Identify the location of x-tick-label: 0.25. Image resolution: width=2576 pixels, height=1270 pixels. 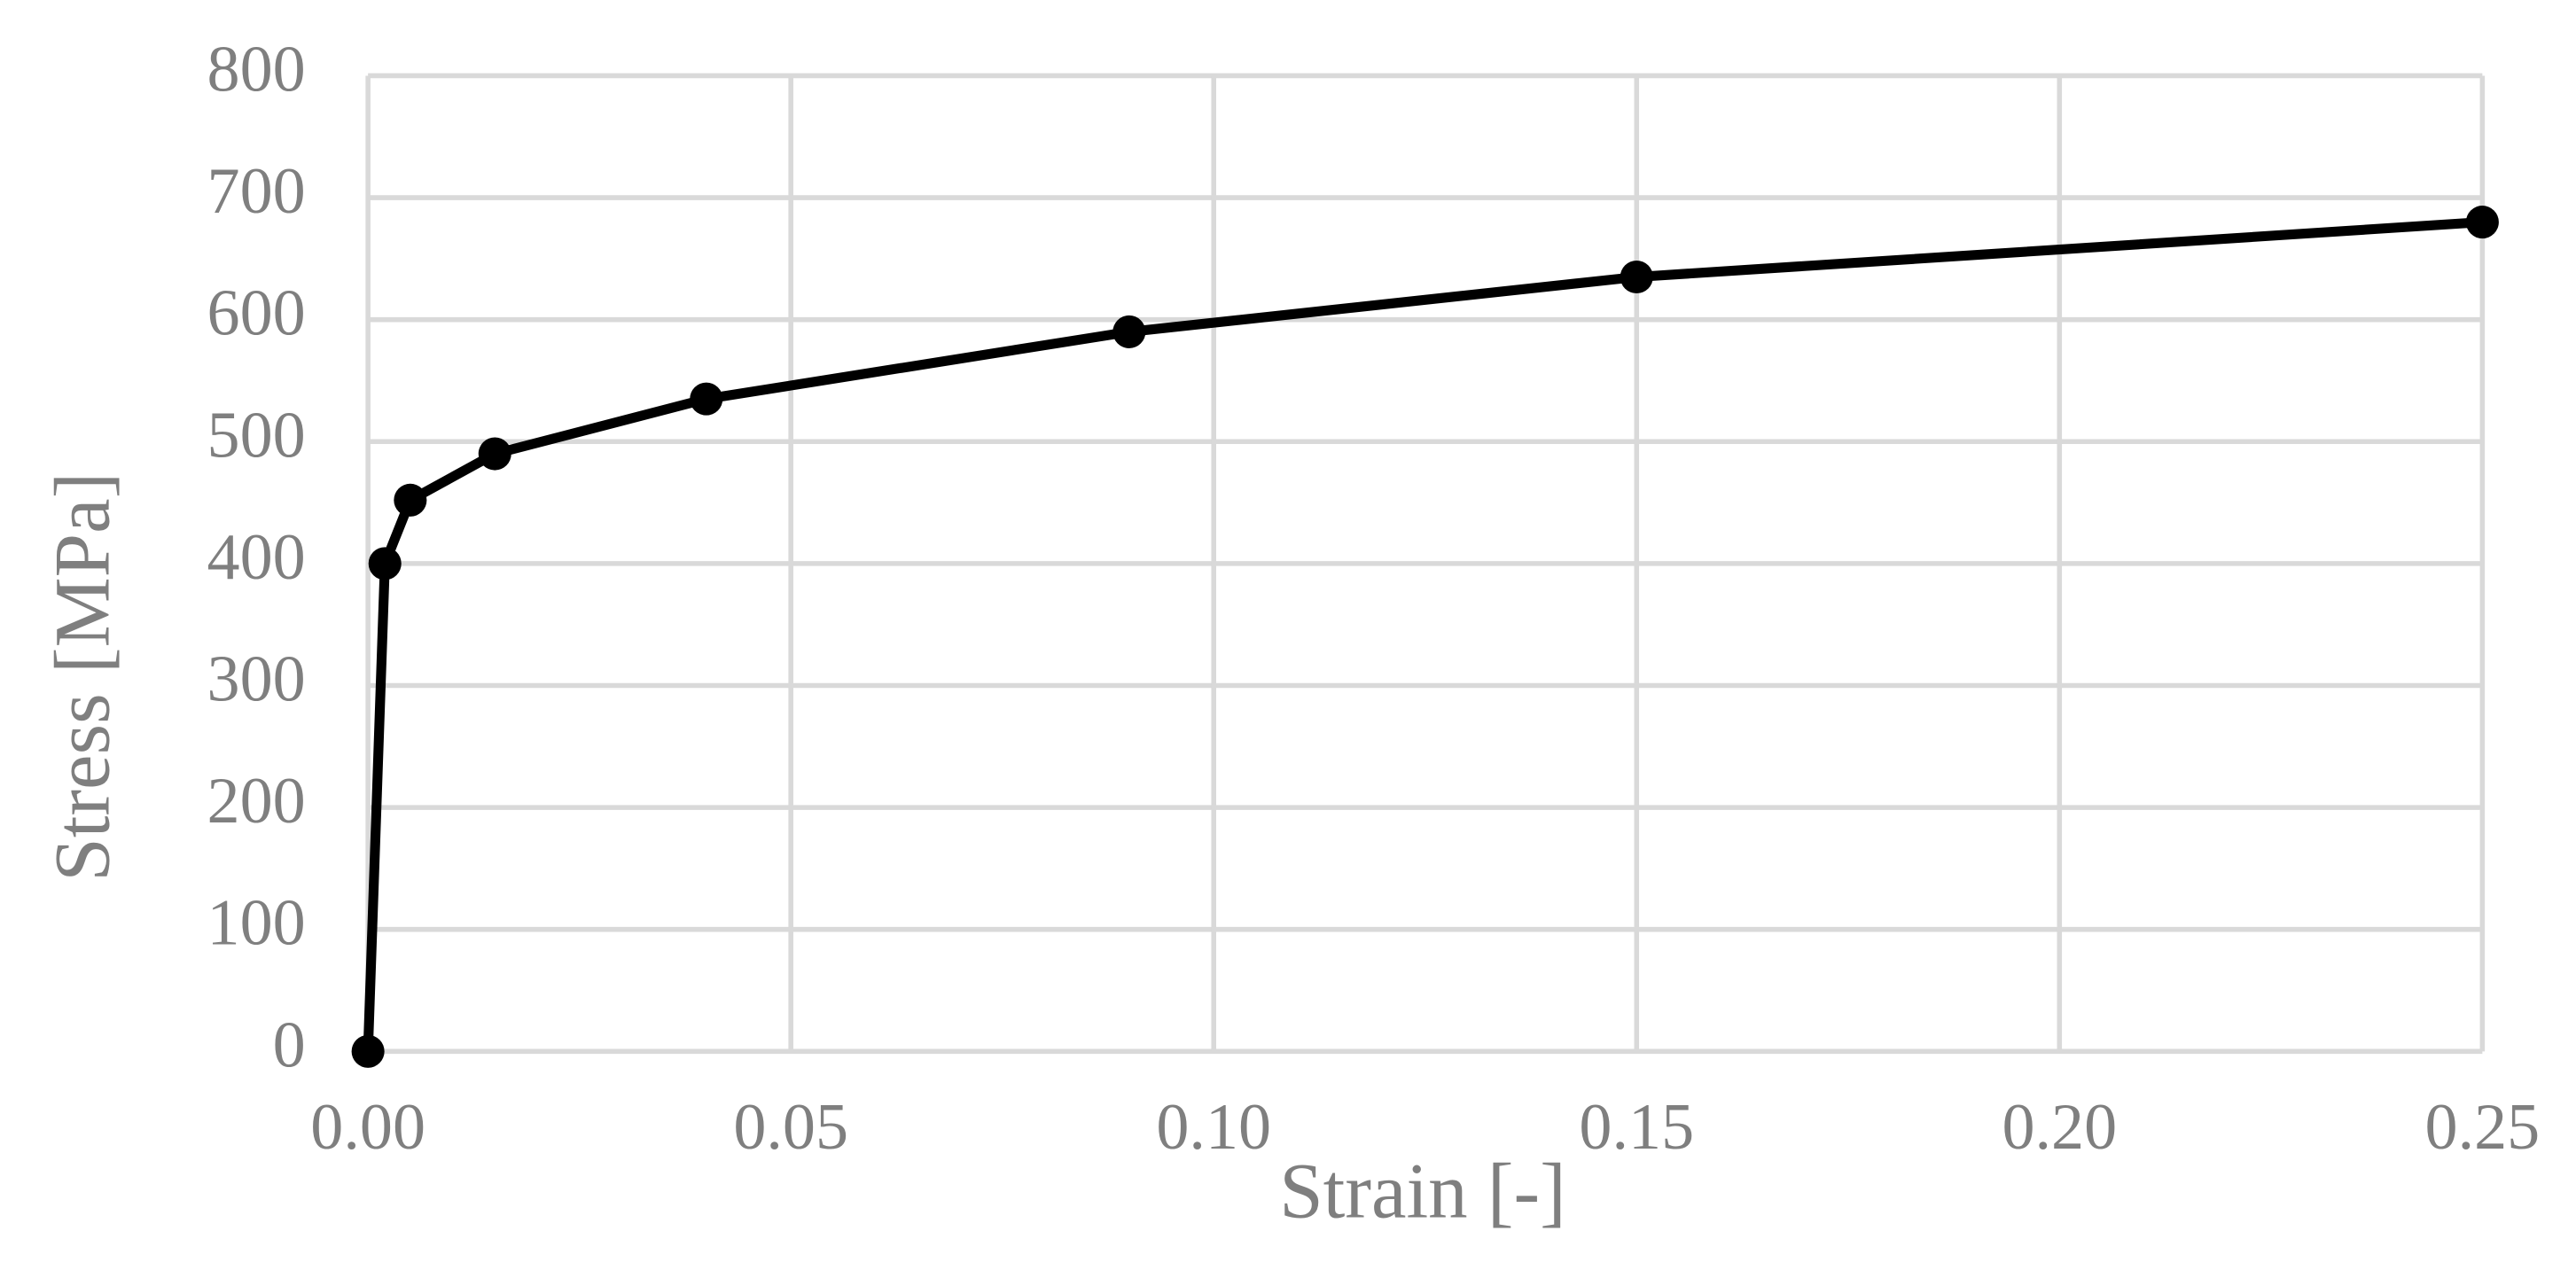
(2483, 1127).